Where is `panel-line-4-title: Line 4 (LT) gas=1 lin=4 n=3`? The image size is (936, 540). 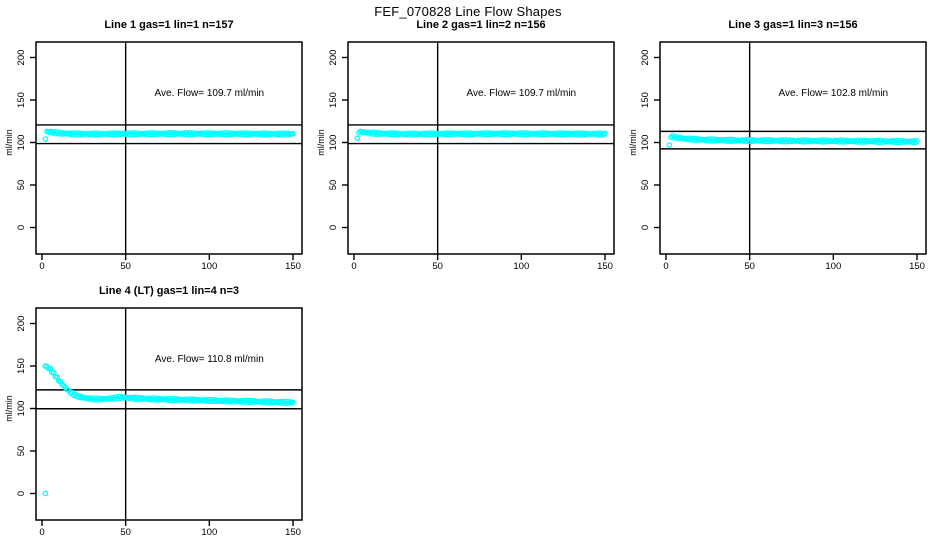 panel-line-4-title: Line 4 (LT) gas=1 lin=4 n=3 is located at coordinates (169, 291).